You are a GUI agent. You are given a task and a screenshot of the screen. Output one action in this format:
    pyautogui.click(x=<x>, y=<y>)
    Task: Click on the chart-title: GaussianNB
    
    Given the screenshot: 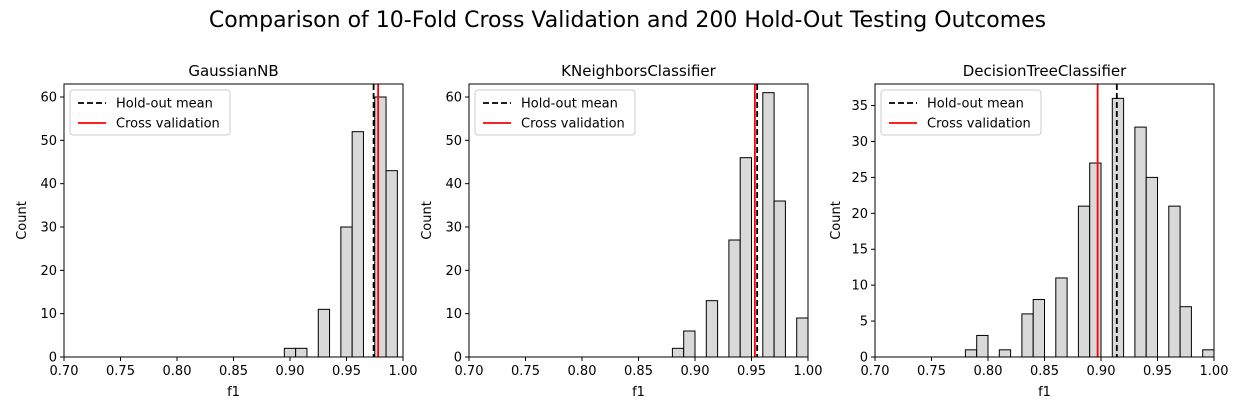 What is the action you would take?
    pyautogui.click(x=233, y=71)
    